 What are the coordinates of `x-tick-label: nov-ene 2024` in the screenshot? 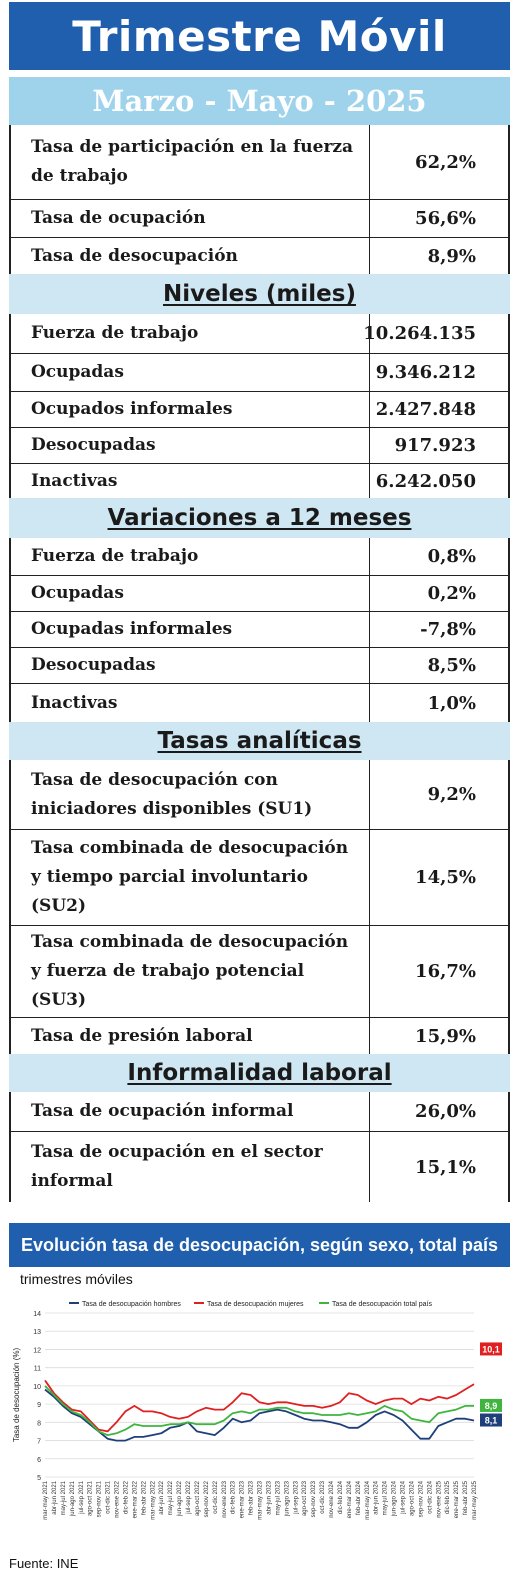 It's located at (332, 1498).